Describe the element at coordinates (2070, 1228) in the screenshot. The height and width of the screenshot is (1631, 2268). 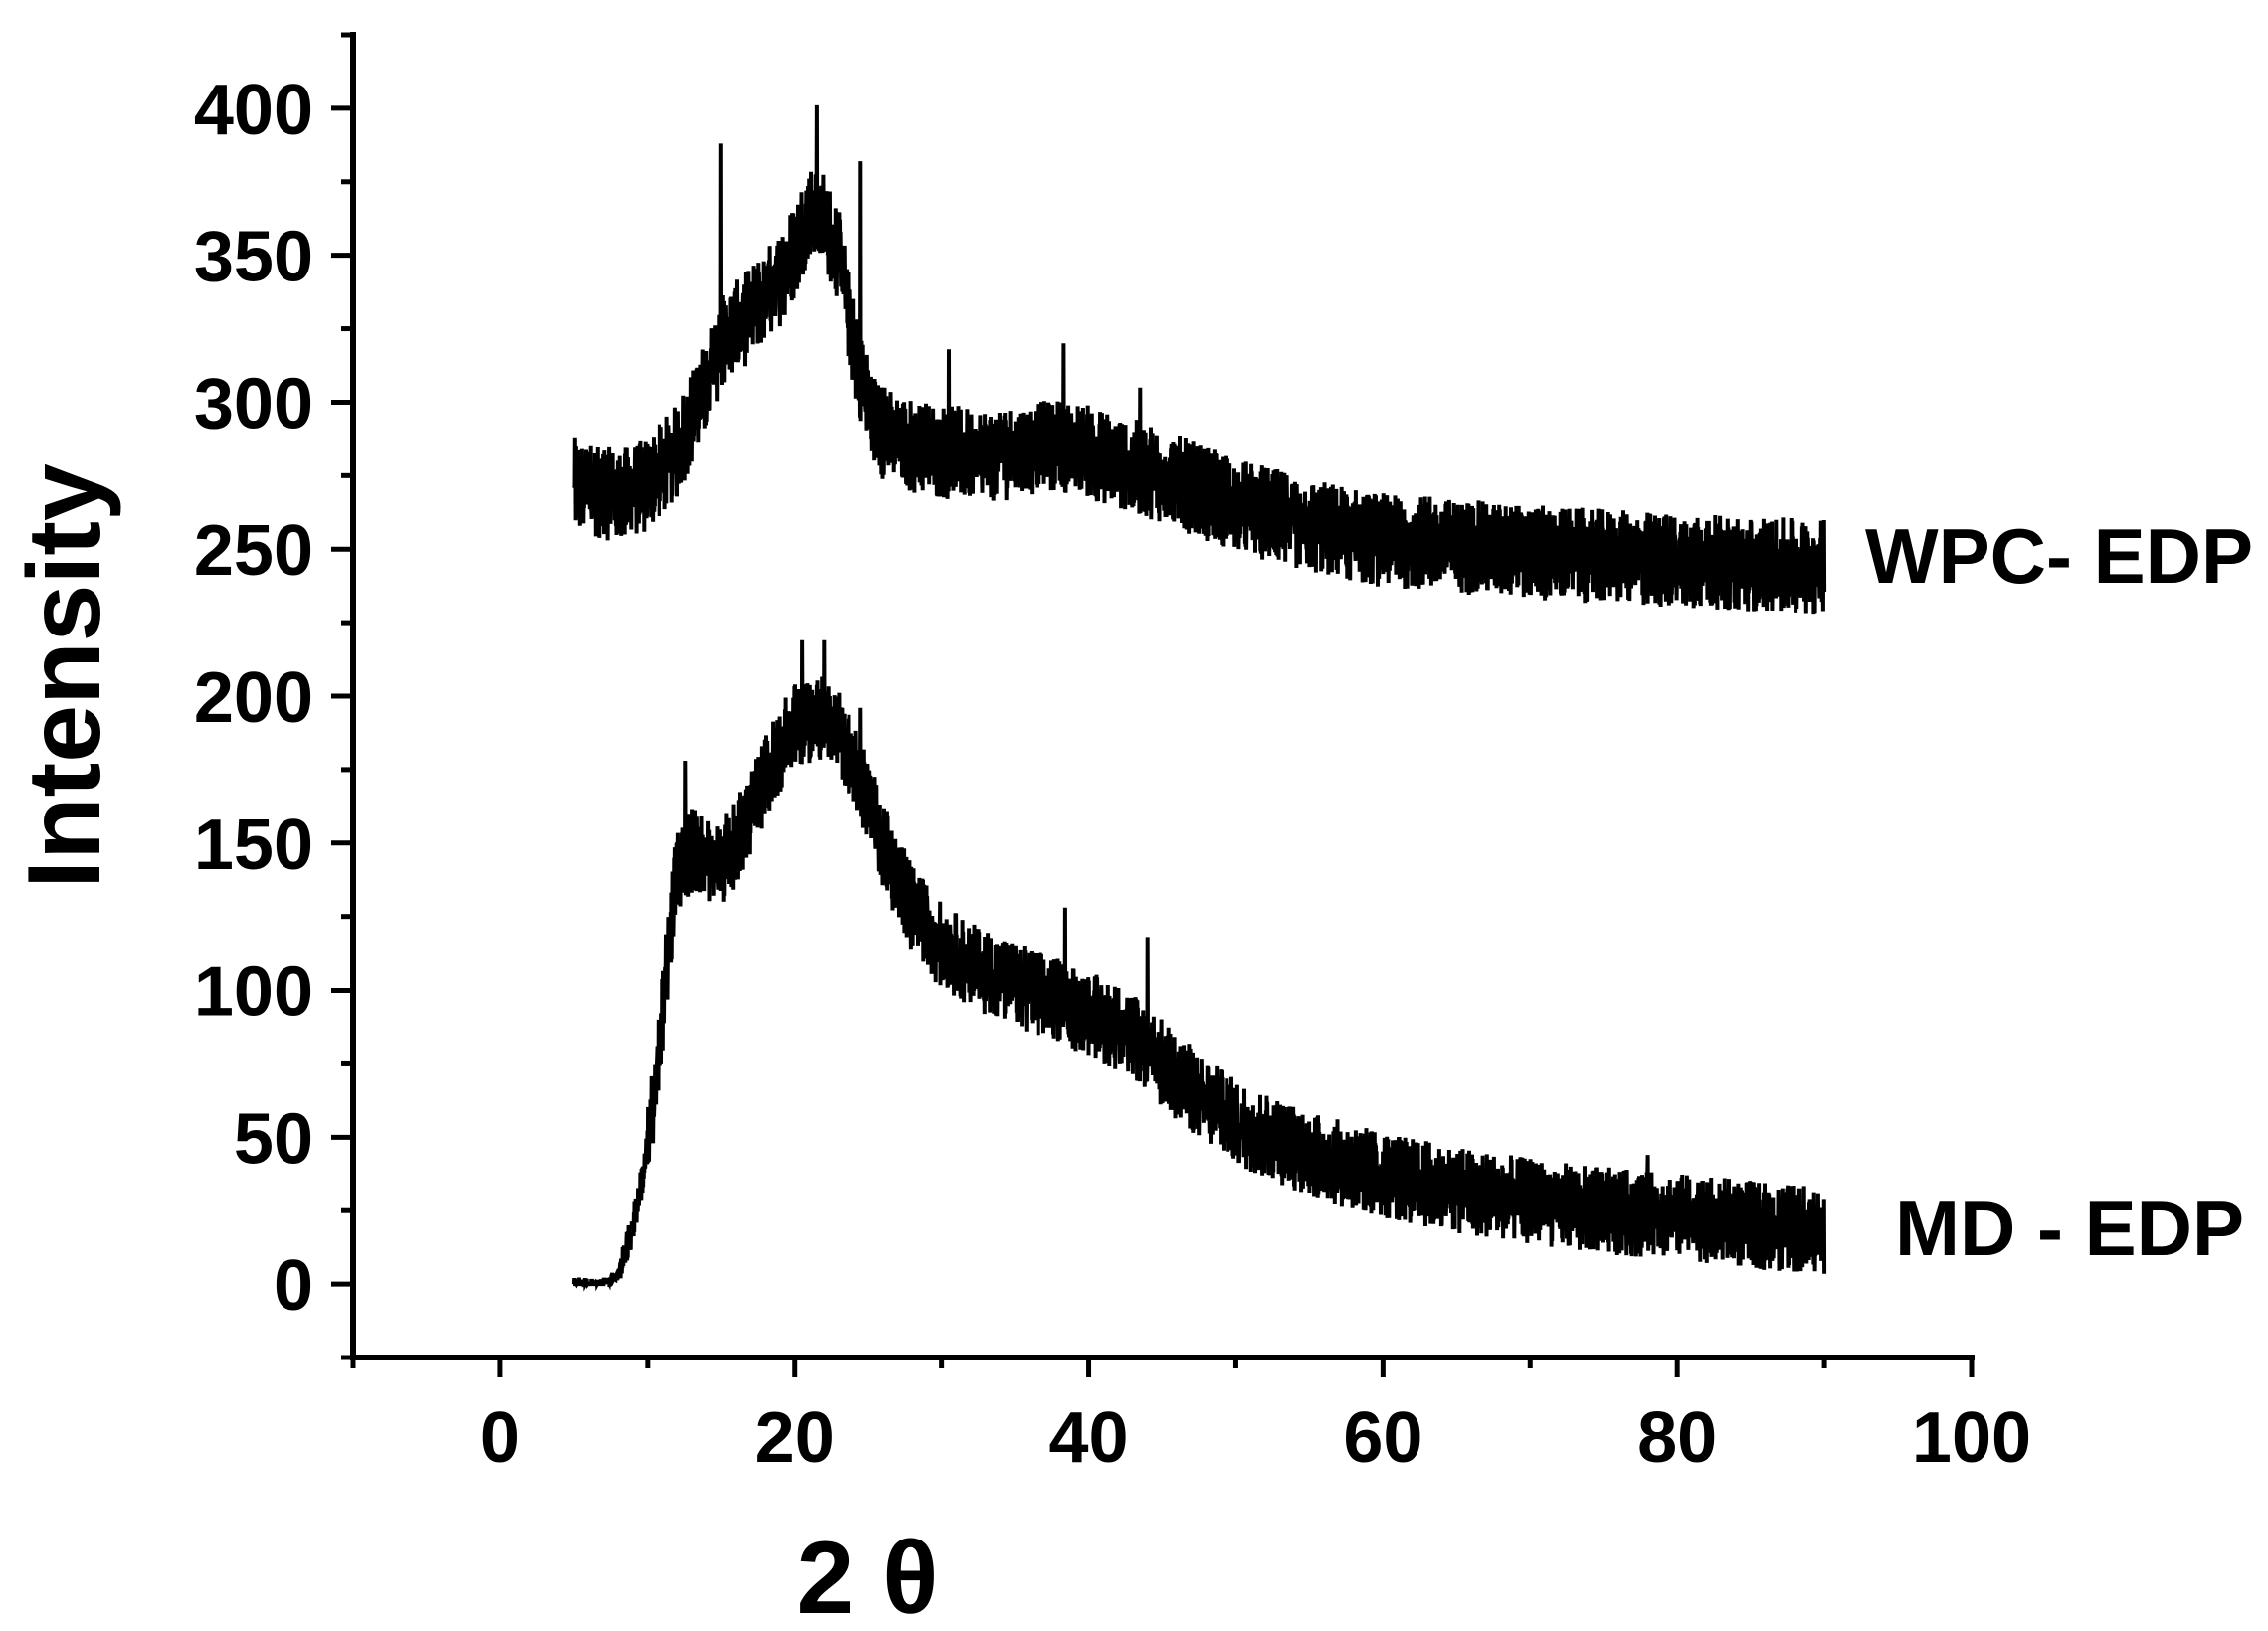
I see `series-label-md-edp: MD - EDP` at that location.